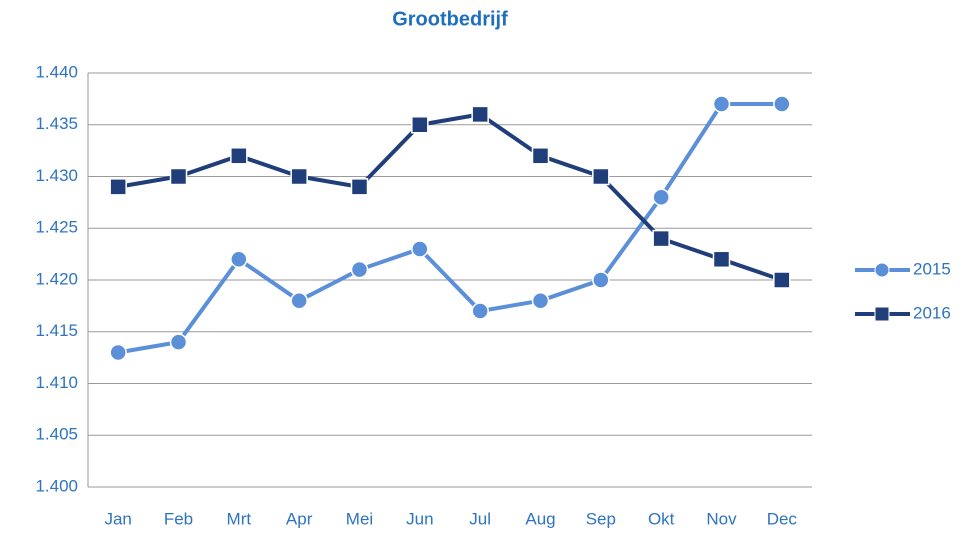 The height and width of the screenshot is (535, 967). Describe the element at coordinates (661, 518) in the screenshot. I see `x-tick-label: Okt` at that location.